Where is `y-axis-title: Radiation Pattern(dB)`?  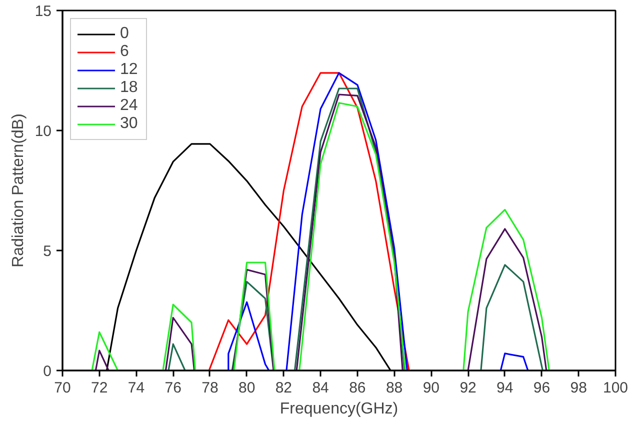
y-axis-title: Radiation Pattern(dB) is located at coordinates (18, 191).